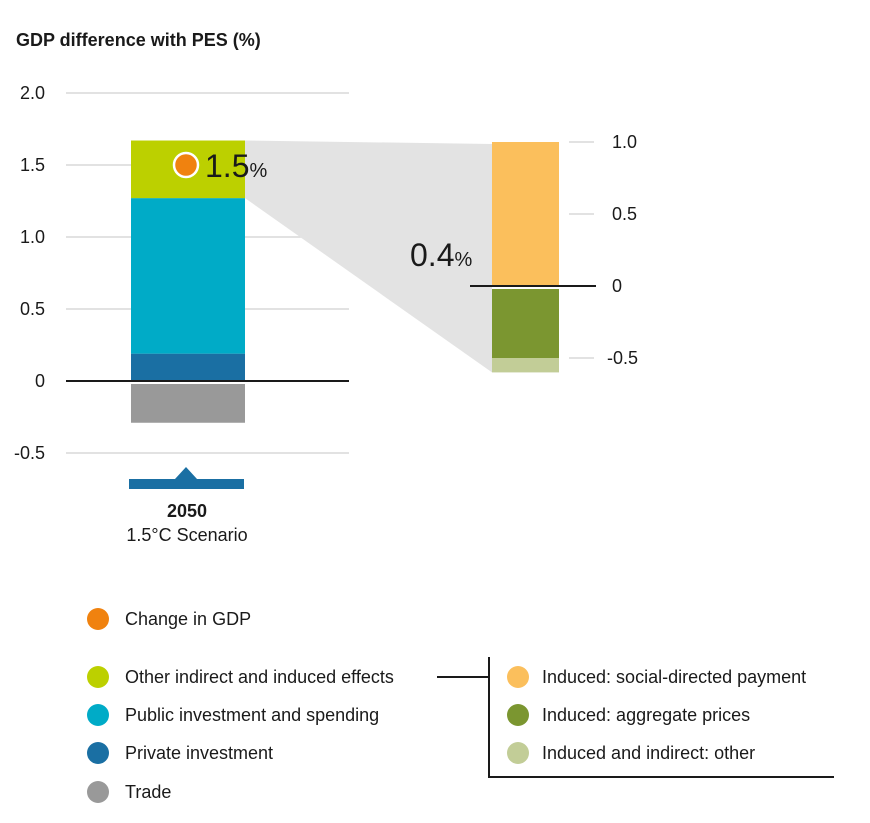 The image size is (870, 823). I want to click on left-stacked-bar, so click(188, 281).